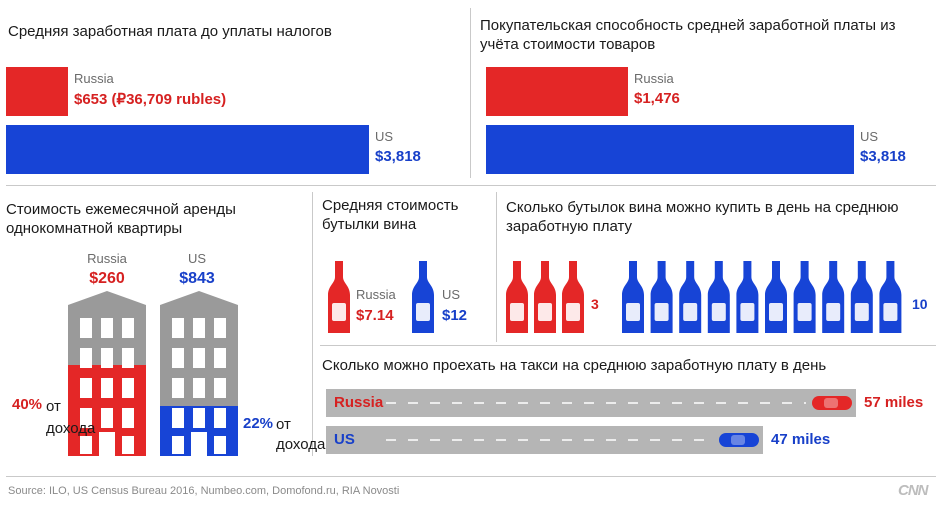 The image size is (944, 506). What do you see at coordinates (37, 91) in the screenshot?
I see `salary-bar-russia` at bounding box center [37, 91].